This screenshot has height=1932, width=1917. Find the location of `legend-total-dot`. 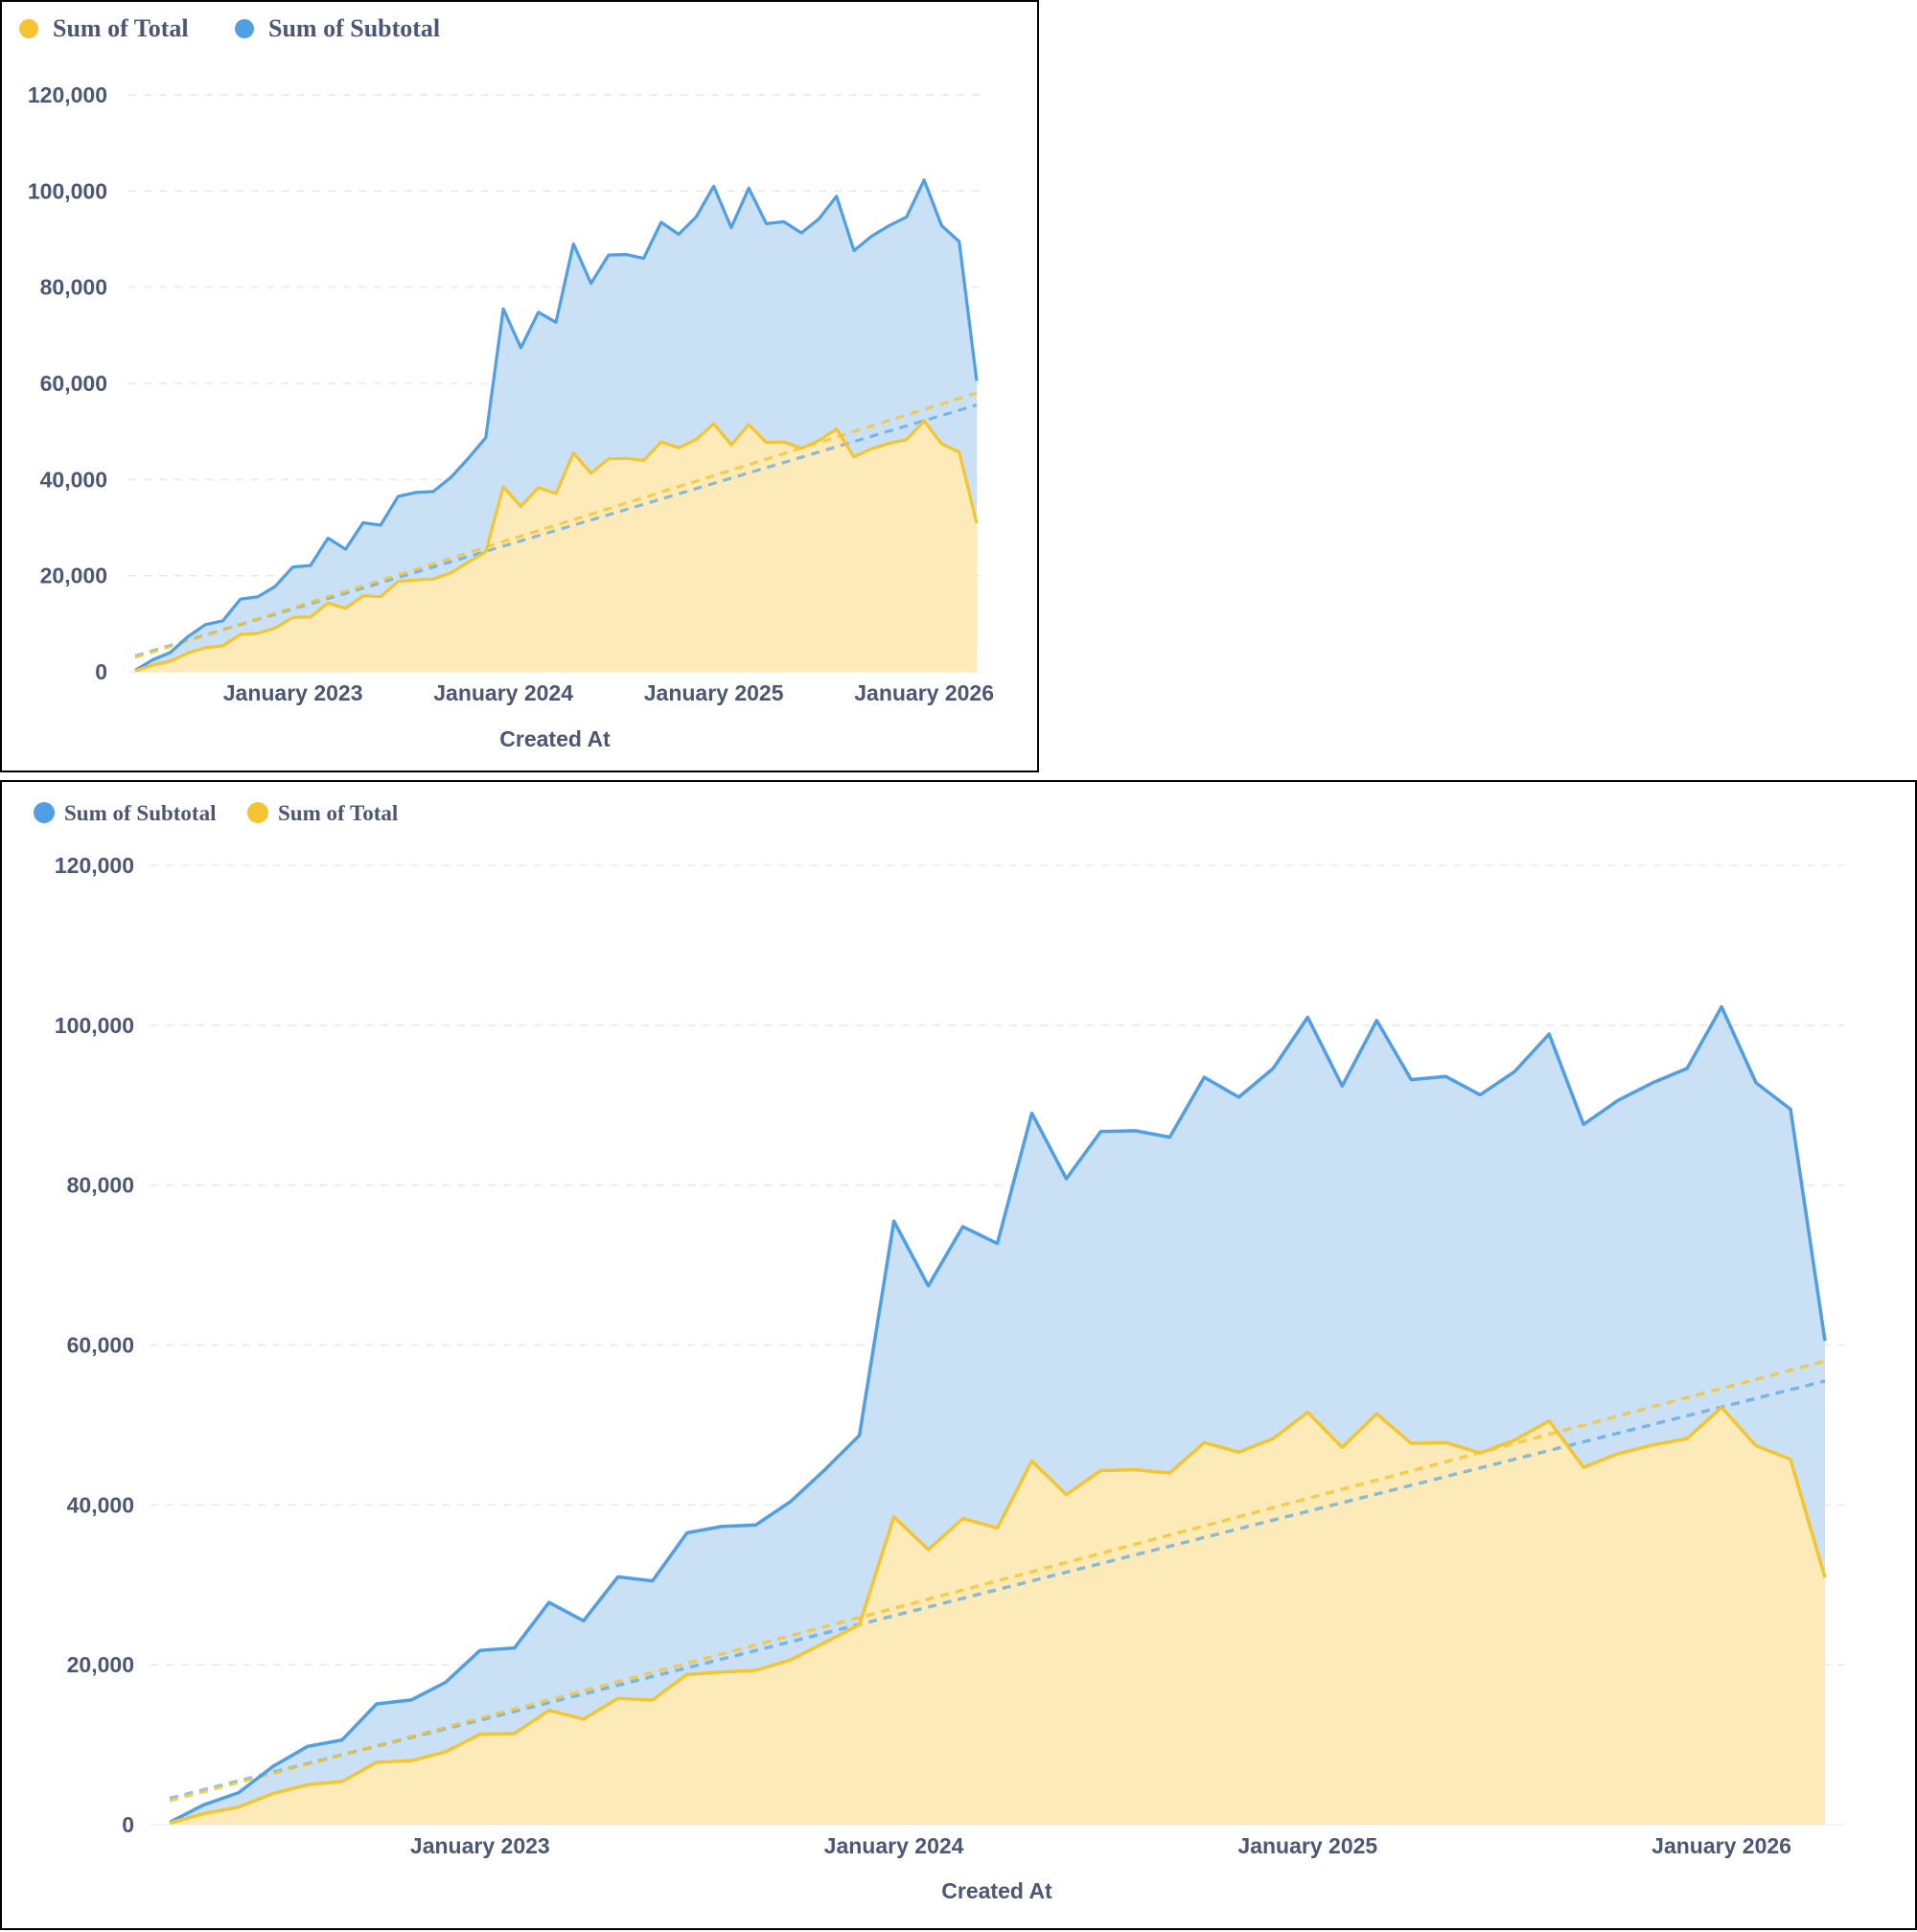

legend-total-dot is located at coordinates (28, 28).